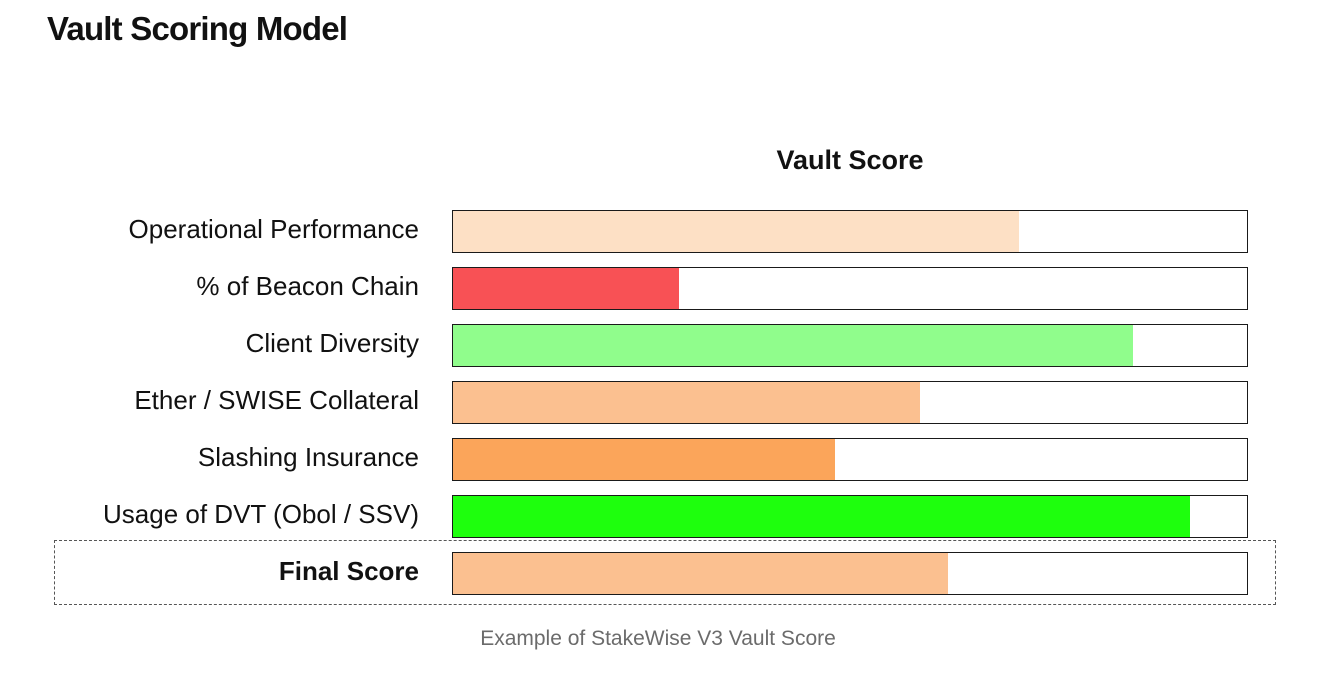 This screenshot has height=684, width=1327. What do you see at coordinates (308, 457) in the screenshot?
I see `category-label: Slashing Insurance` at bounding box center [308, 457].